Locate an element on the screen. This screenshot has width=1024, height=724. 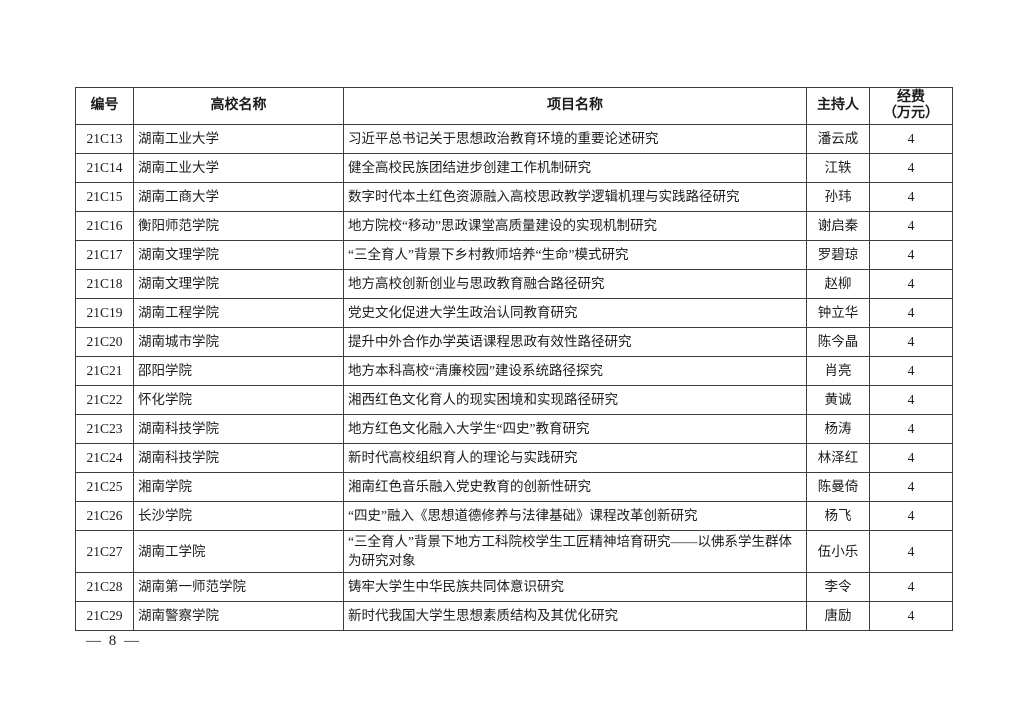
cell-project: 湘南红色音乐融入党史教育的创新性研究 is located at coordinates (575, 487).